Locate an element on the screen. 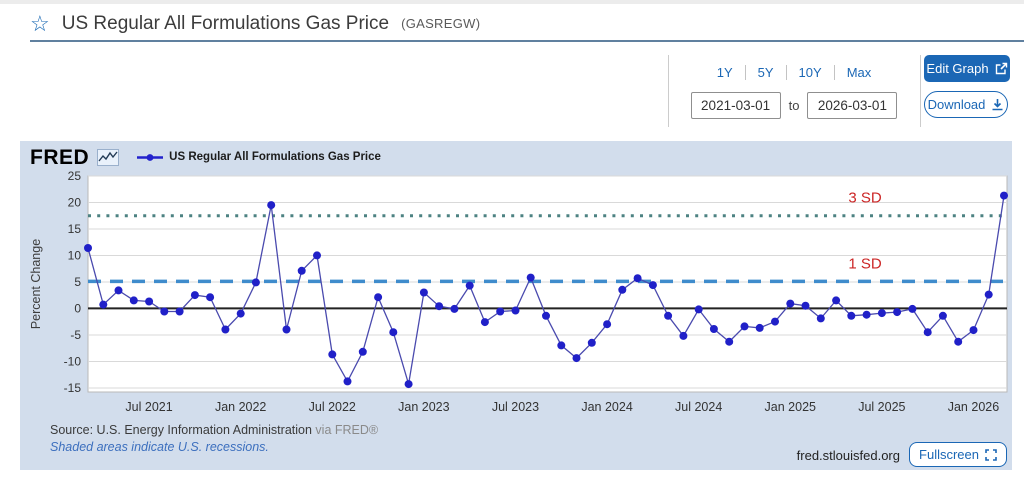  date-to-input is located at coordinates (852, 105).